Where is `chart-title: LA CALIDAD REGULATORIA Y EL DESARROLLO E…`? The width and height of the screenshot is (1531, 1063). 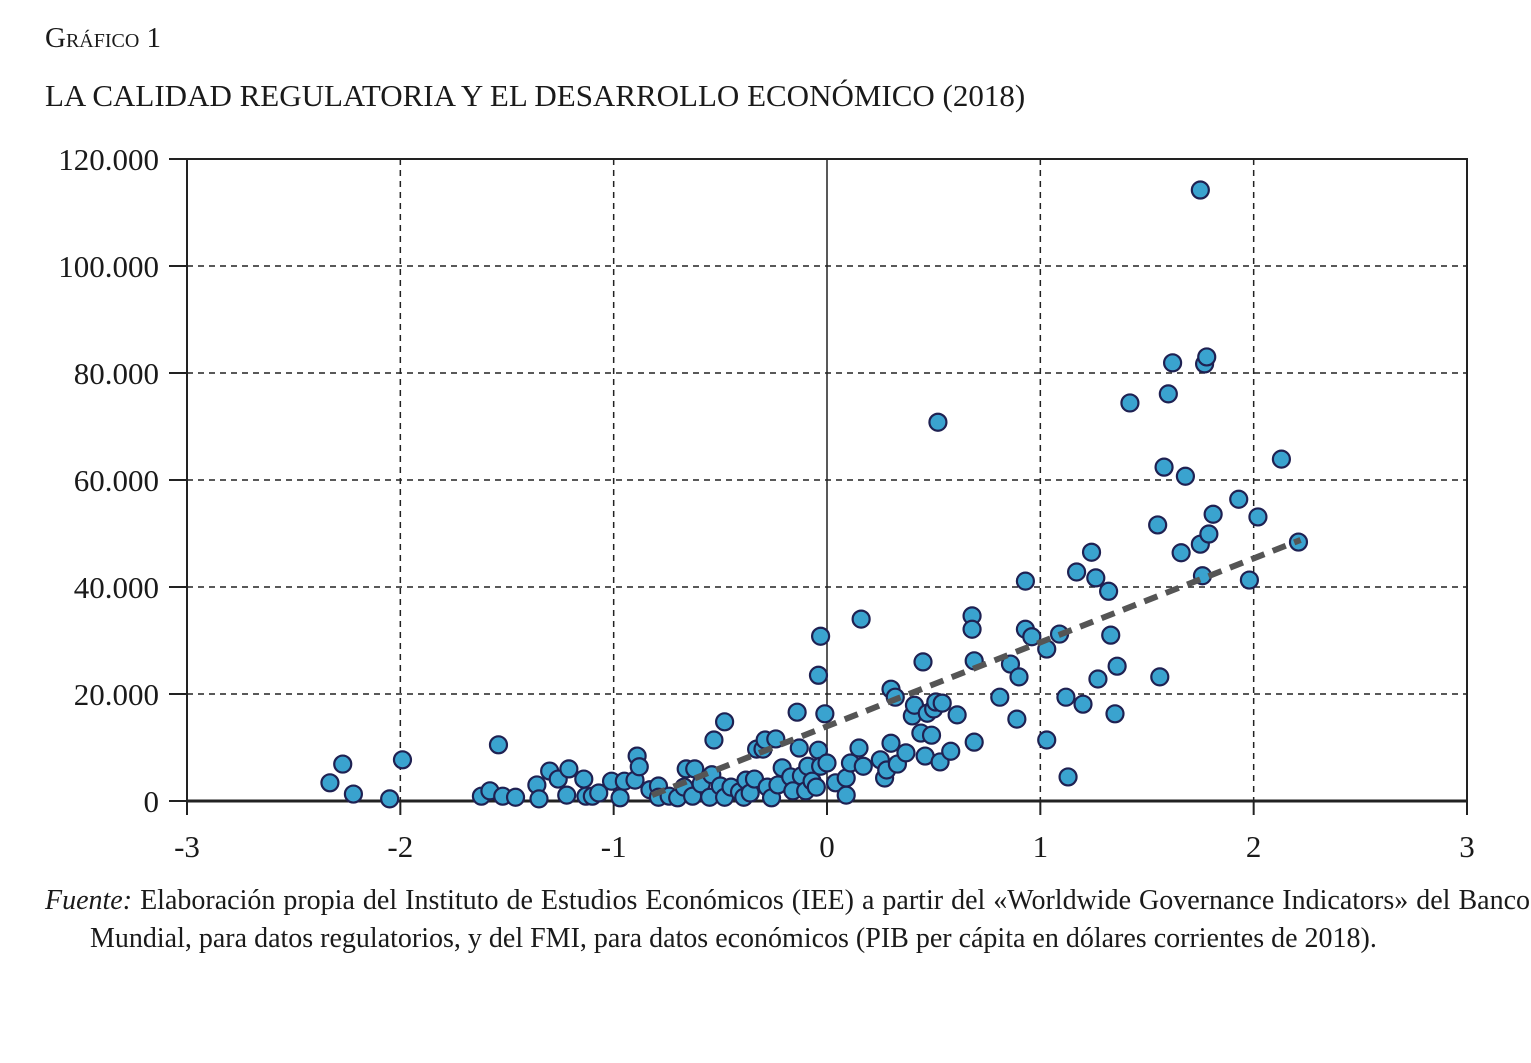 chart-title: LA CALIDAD REGULATORIA Y EL DESARROLLO E… is located at coordinates (535, 95).